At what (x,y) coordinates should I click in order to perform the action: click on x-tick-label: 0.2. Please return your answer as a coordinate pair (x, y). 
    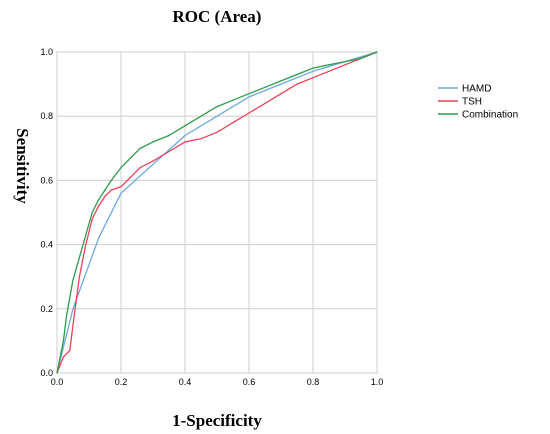
    Looking at the image, I should click on (121, 382).